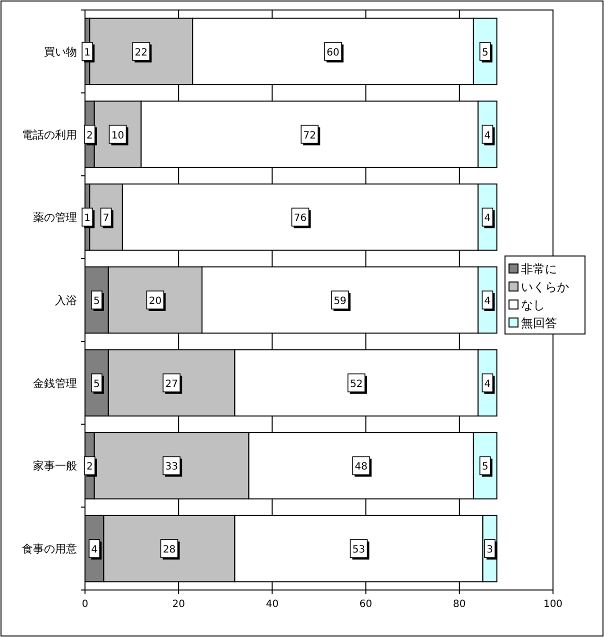 Image resolution: width=604 pixels, height=637 pixels. I want to click on y-tick-label: 家事一般, so click(55, 466).